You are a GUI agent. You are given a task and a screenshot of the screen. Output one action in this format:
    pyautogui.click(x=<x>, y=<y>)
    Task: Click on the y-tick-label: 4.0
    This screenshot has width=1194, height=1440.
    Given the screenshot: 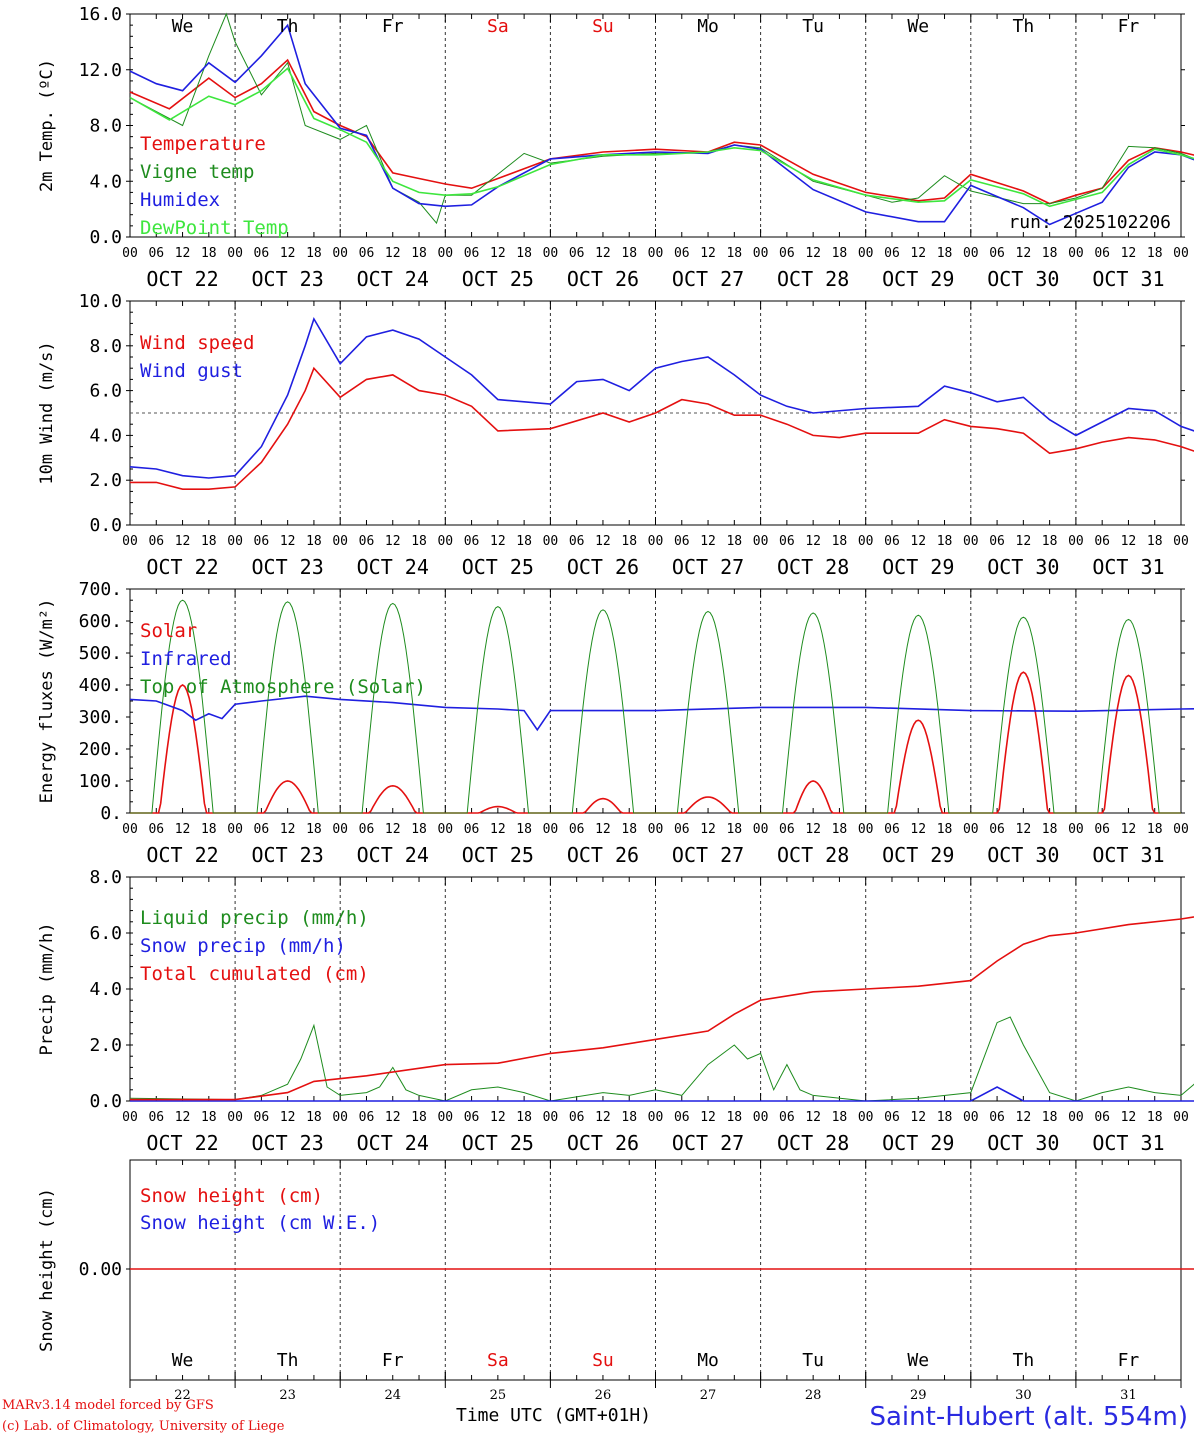 What is the action you would take?
    pyautogui.click(x=105, y=181)
    